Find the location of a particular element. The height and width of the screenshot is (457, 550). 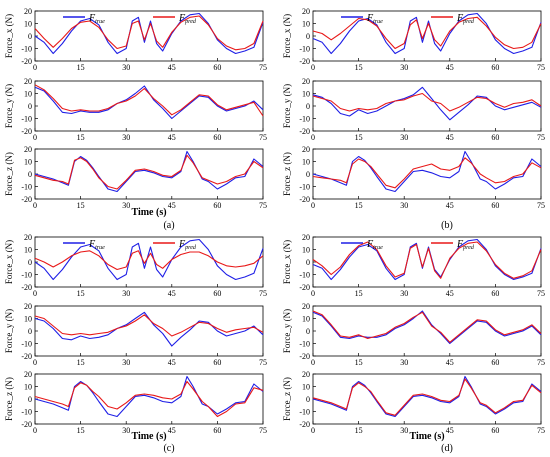

legend-fpred-label: Fpred is located at coordinates (465, 19).